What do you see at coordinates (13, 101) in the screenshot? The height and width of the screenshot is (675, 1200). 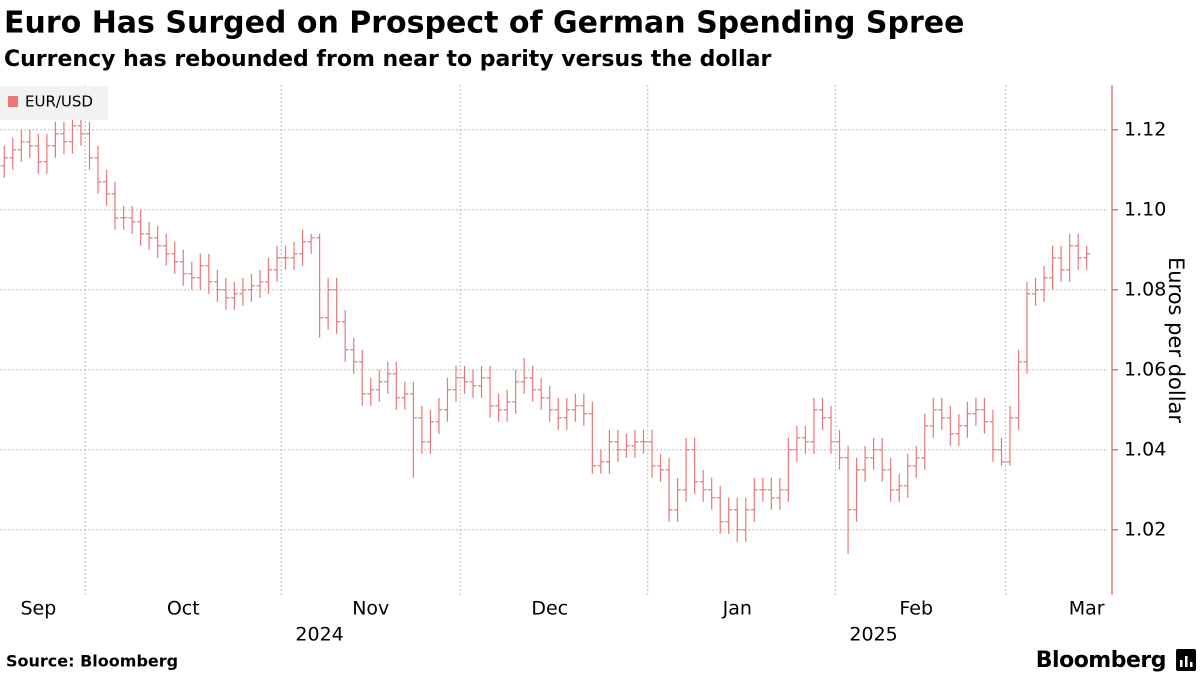 I see `legend-swatch` at bounding box center [13, 101].